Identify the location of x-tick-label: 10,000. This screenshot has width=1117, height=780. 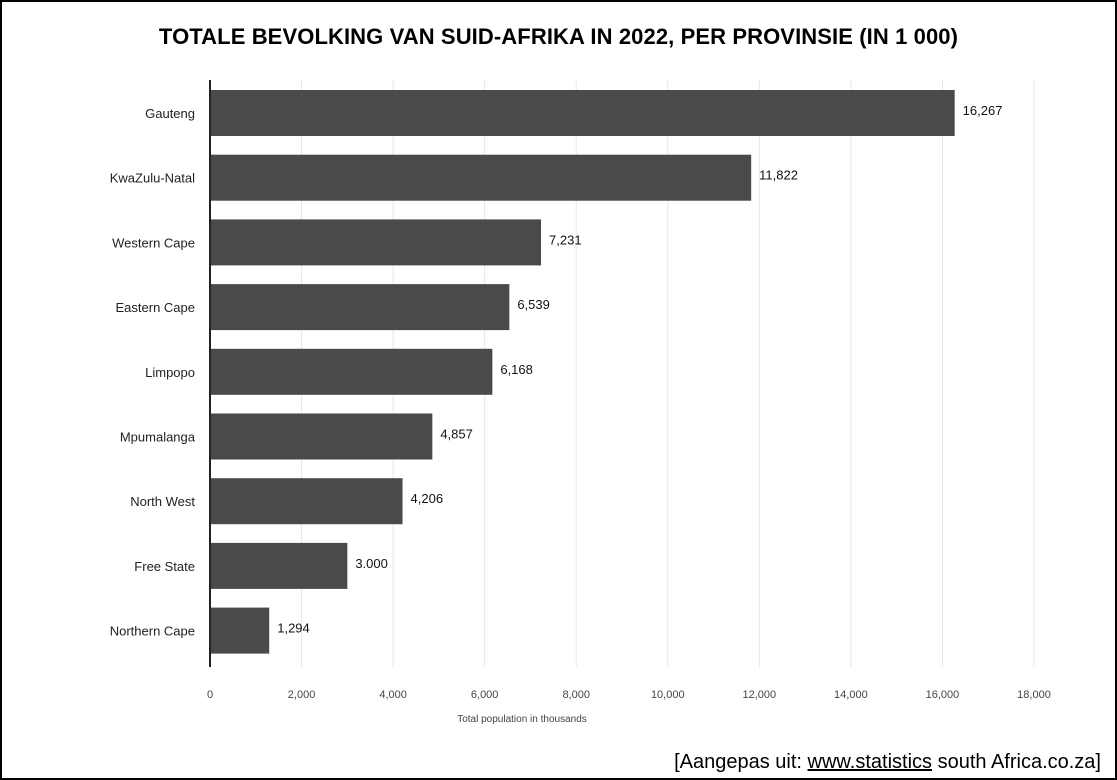
(668, 695).